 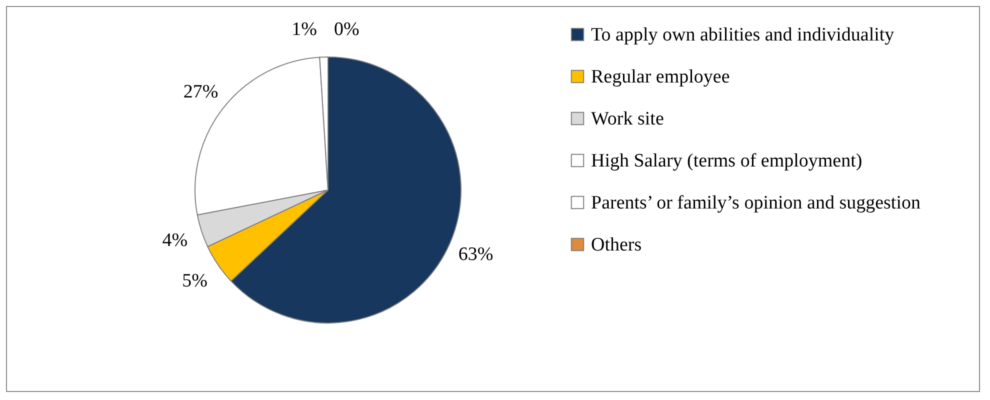 What do you see at coordinates (200, 91) in the screenshot?
I see `data-label: 27%` at bounding box center [200, 91].